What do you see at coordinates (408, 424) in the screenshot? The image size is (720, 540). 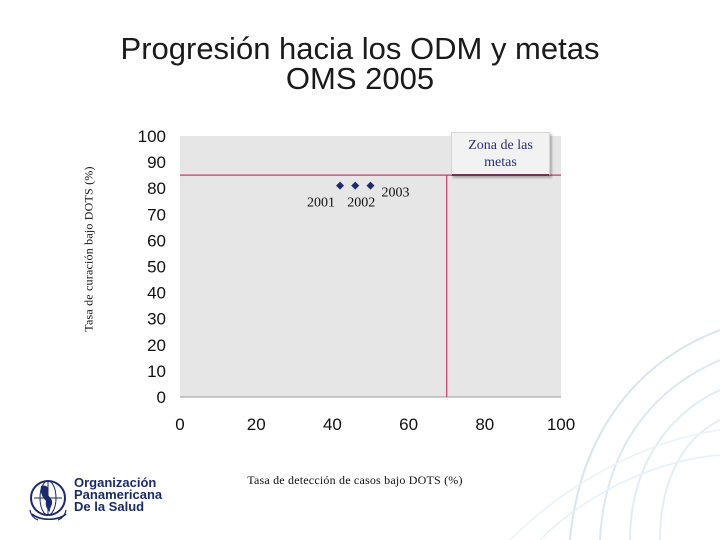 I see `x-tick-label: 60` at bounding box center [408, 424].